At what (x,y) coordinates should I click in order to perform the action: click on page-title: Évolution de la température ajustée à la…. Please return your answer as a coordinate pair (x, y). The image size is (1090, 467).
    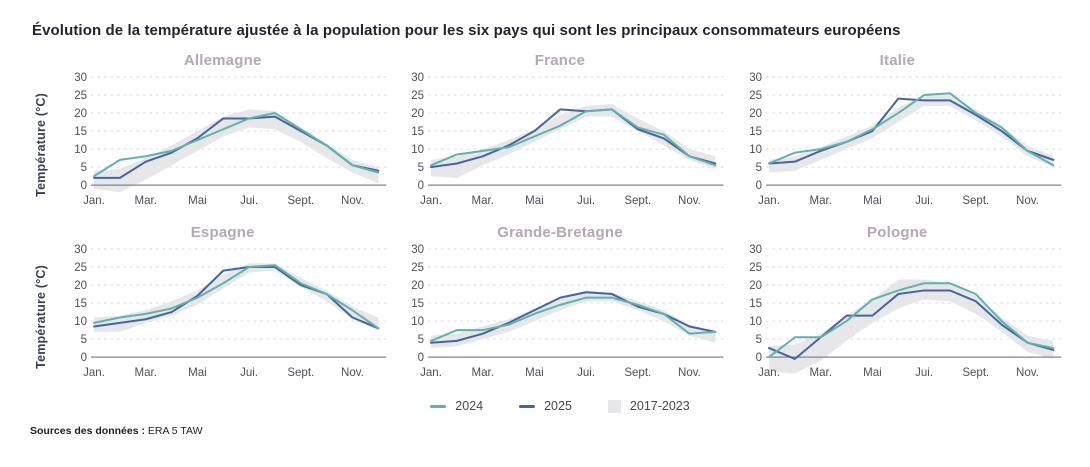
    Looking at the image, I should click on (466, 30).